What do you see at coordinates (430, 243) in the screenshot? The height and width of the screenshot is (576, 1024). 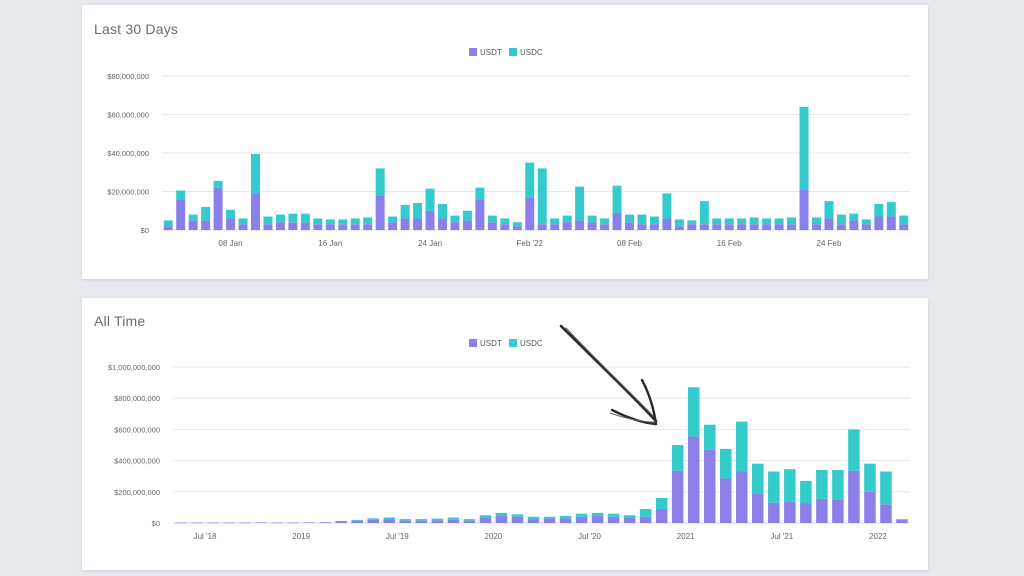 I see `x-tick-label: 24 Jan` at bounding box center [430, 243].